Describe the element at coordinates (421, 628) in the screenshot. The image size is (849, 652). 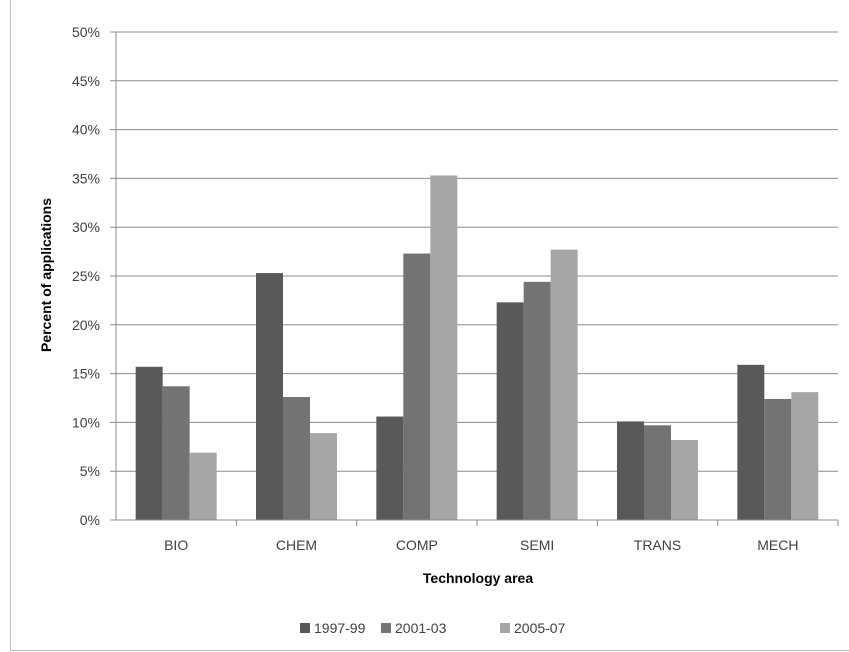
I see `legend-label-2001-03: 2001-03` at that location.